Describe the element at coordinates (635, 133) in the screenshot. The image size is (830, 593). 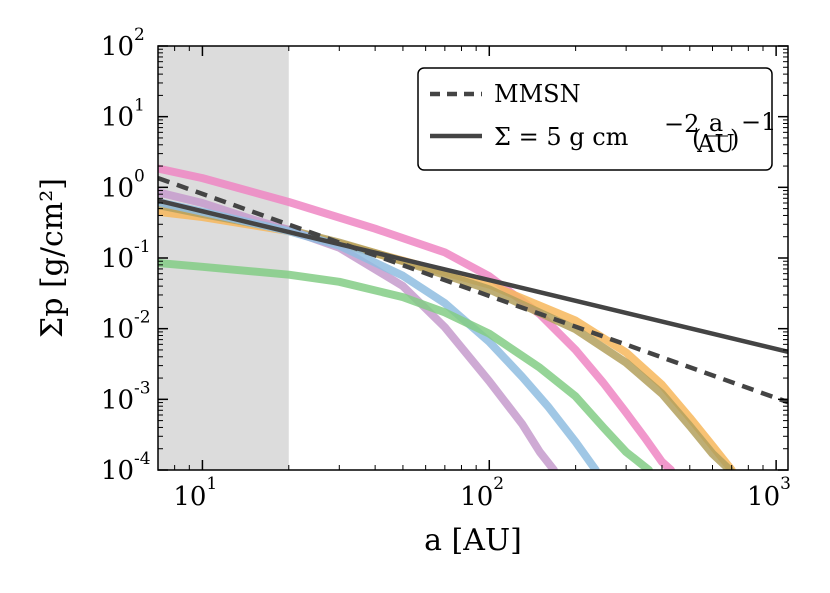
I see `legend-powerlaw-label: Σ = 5 g cm −2 ( a AU ) −1` at that location.